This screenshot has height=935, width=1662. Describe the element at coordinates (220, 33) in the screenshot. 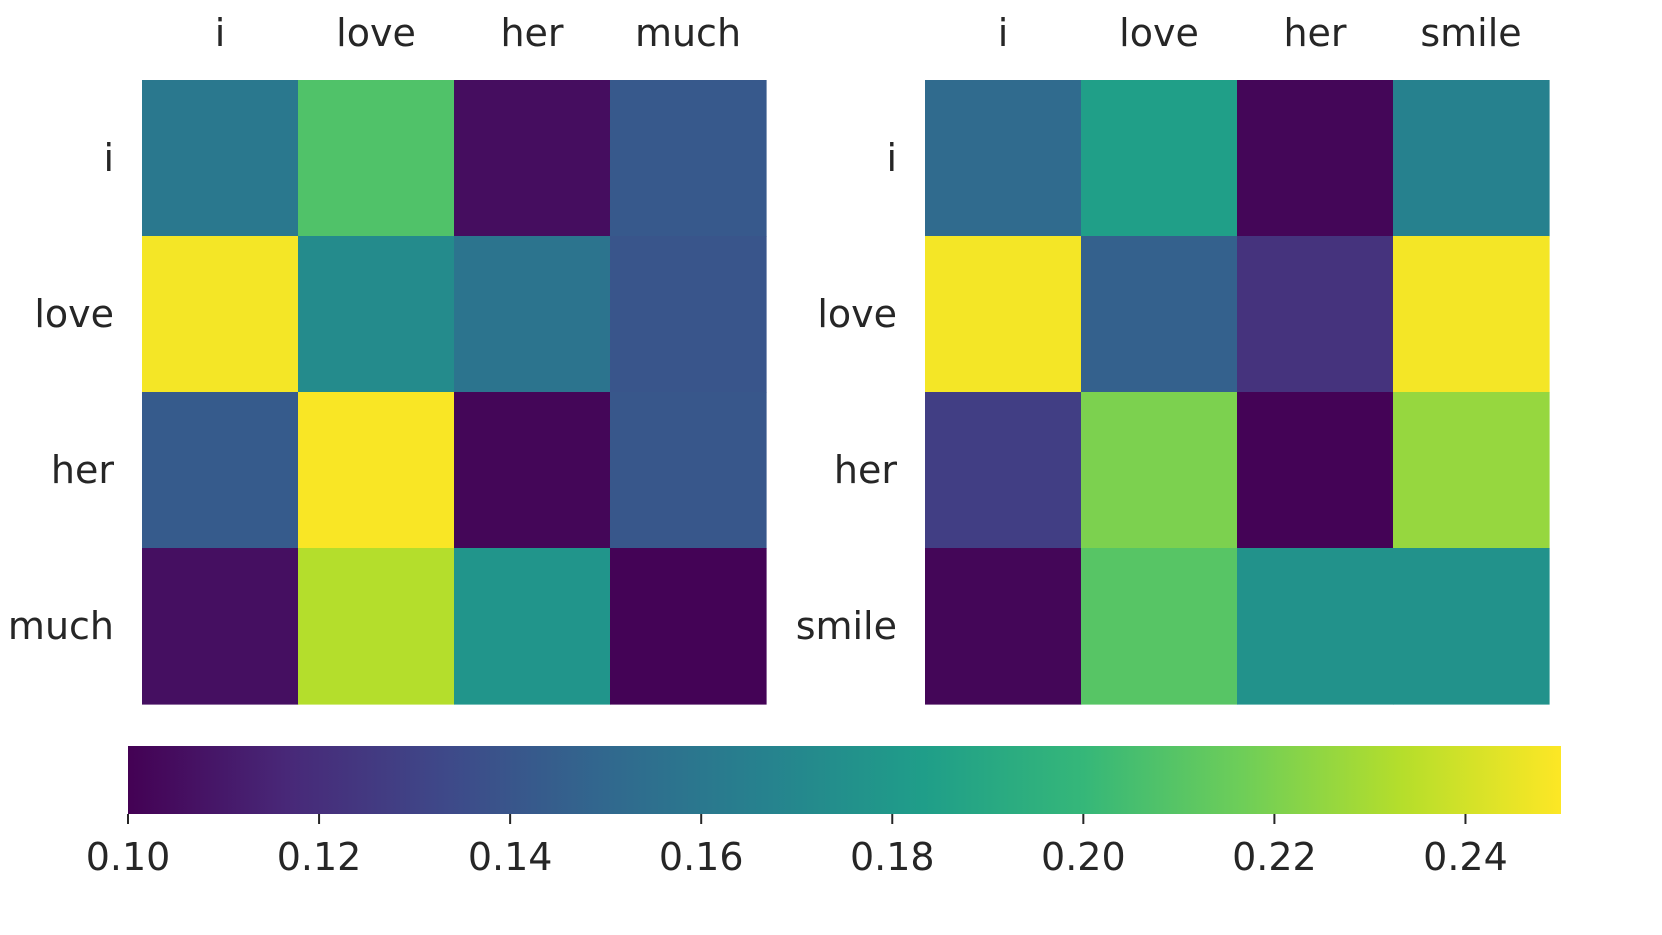

I see `left-x-tick-label: i` at that location.